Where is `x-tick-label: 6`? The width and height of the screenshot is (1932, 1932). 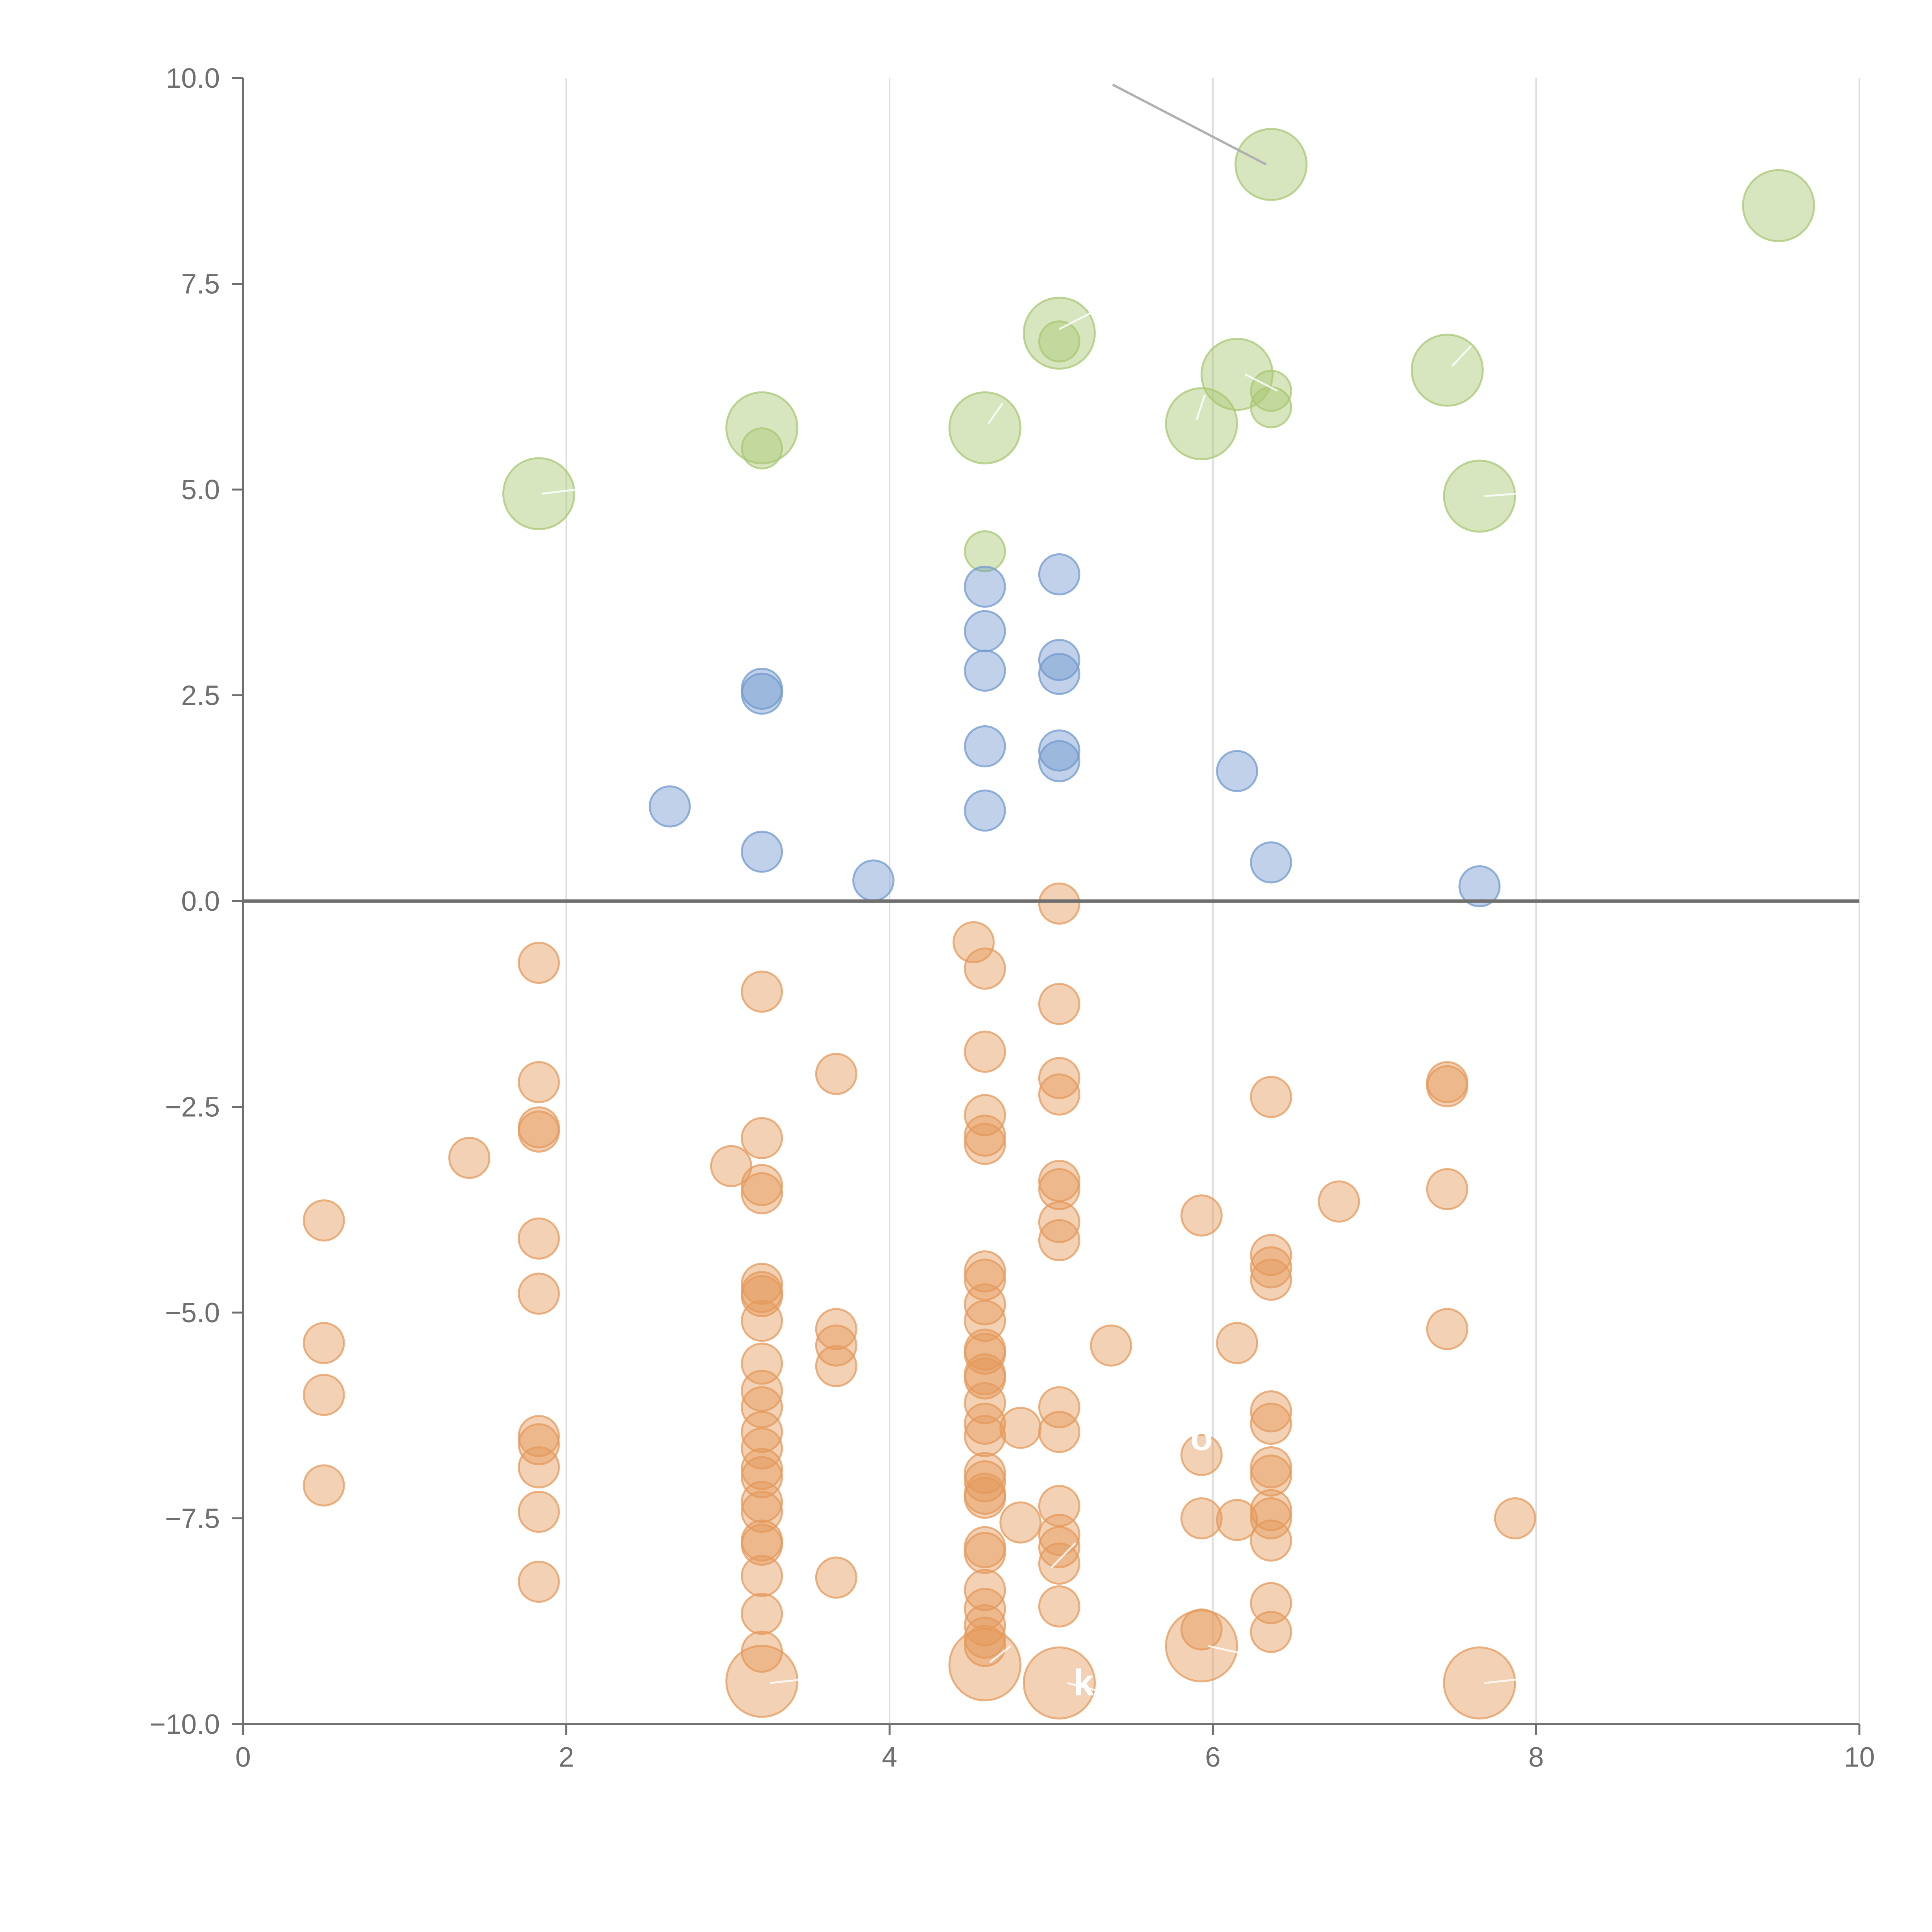
x-tick-label: 6 is located at coordinates (1213, 1757).